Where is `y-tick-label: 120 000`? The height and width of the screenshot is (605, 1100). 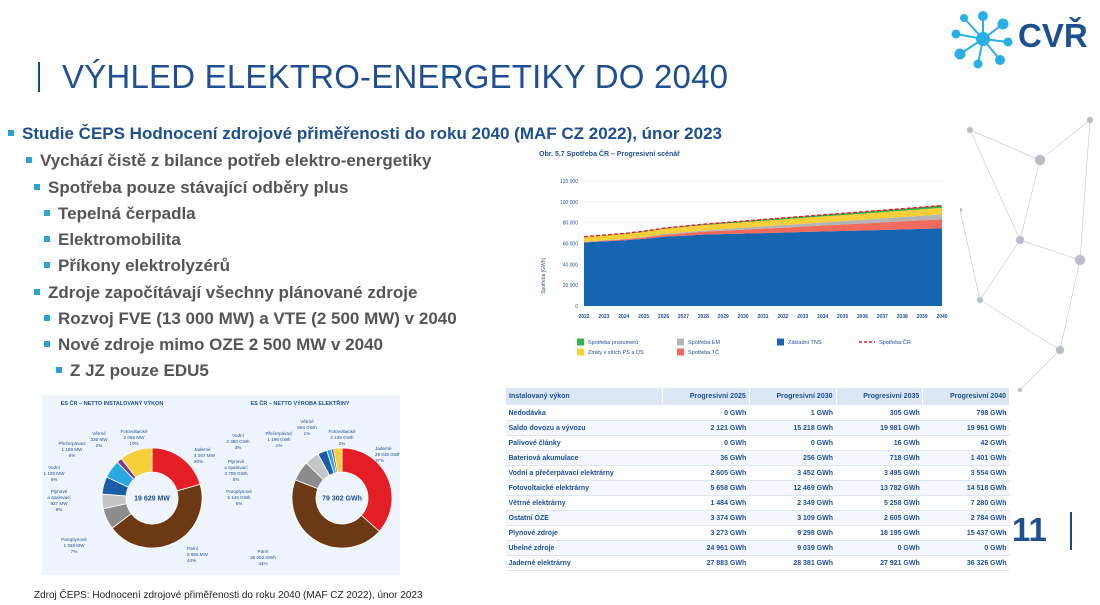 y-tick-label: 120 000 is located at coordinates (569, 182).